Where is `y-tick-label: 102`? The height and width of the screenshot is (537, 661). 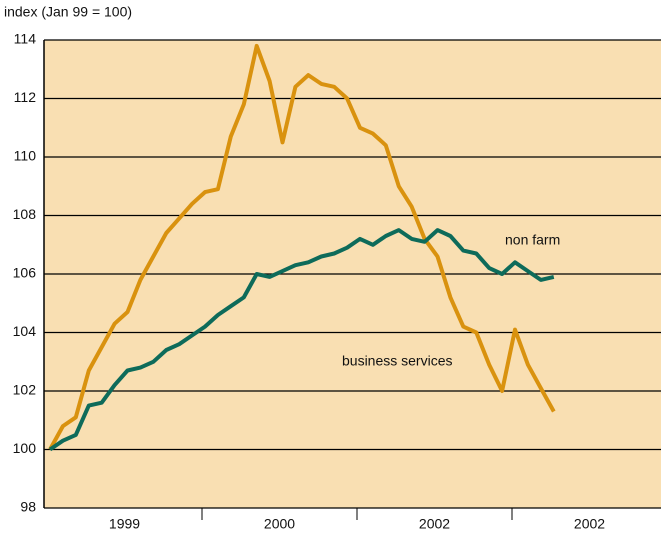
y-tick-label: 102 is located at coordinates (25, 390).